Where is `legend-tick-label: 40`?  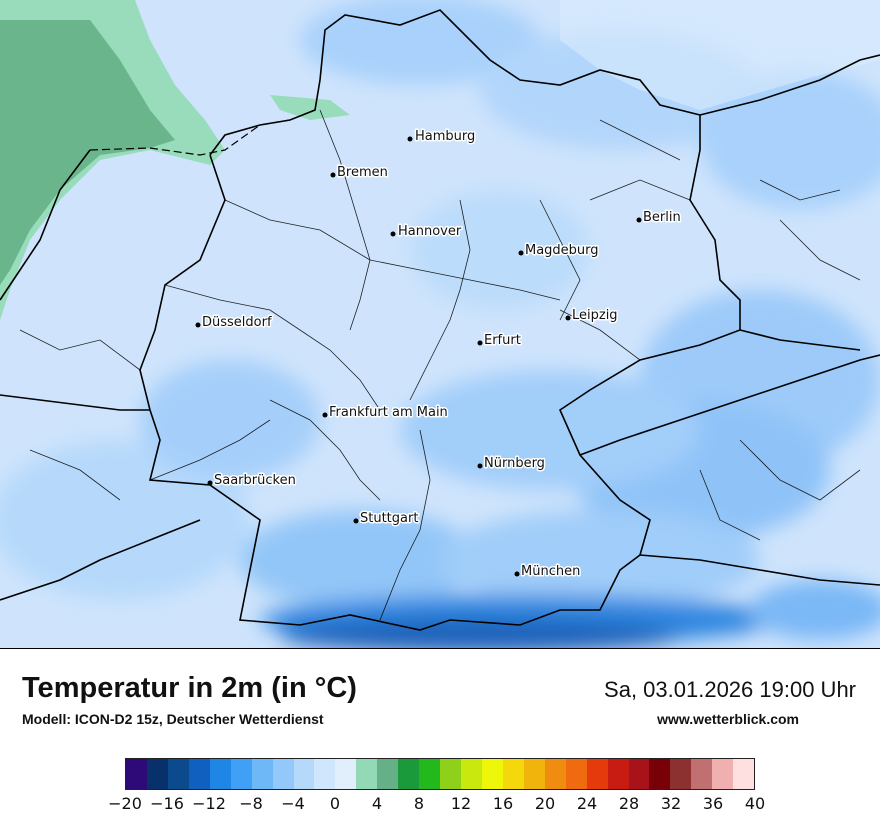
legend-tick-label: 40 is located at coordinates (755, 803).